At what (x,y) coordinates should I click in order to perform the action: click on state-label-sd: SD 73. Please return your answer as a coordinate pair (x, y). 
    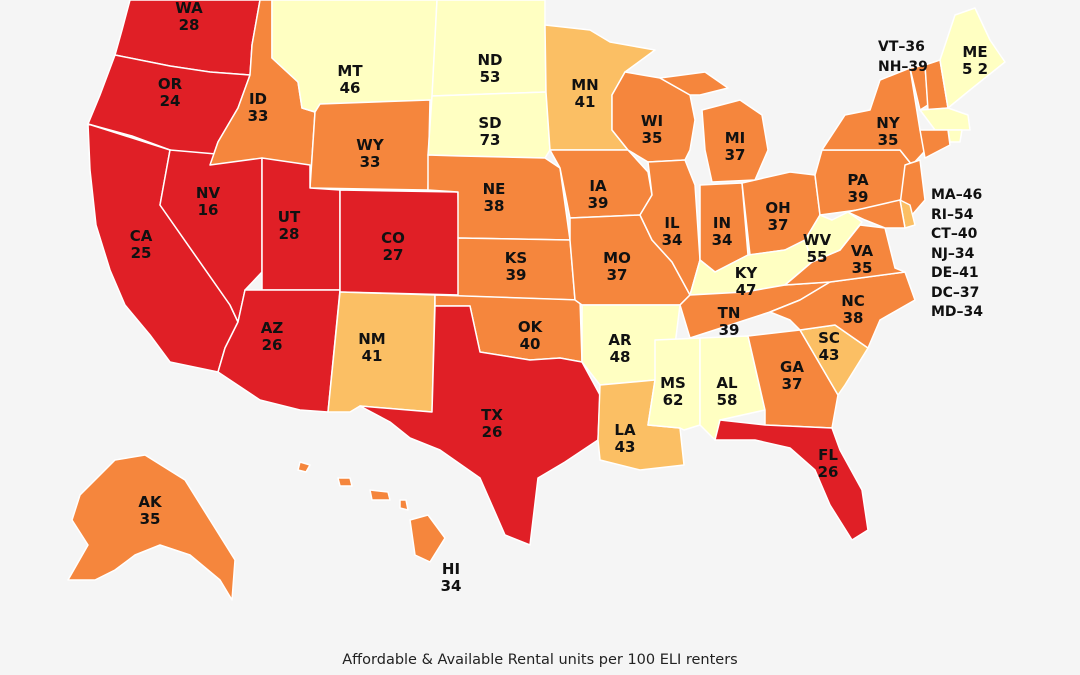
    Looking at the image, I should click on (489, 131).